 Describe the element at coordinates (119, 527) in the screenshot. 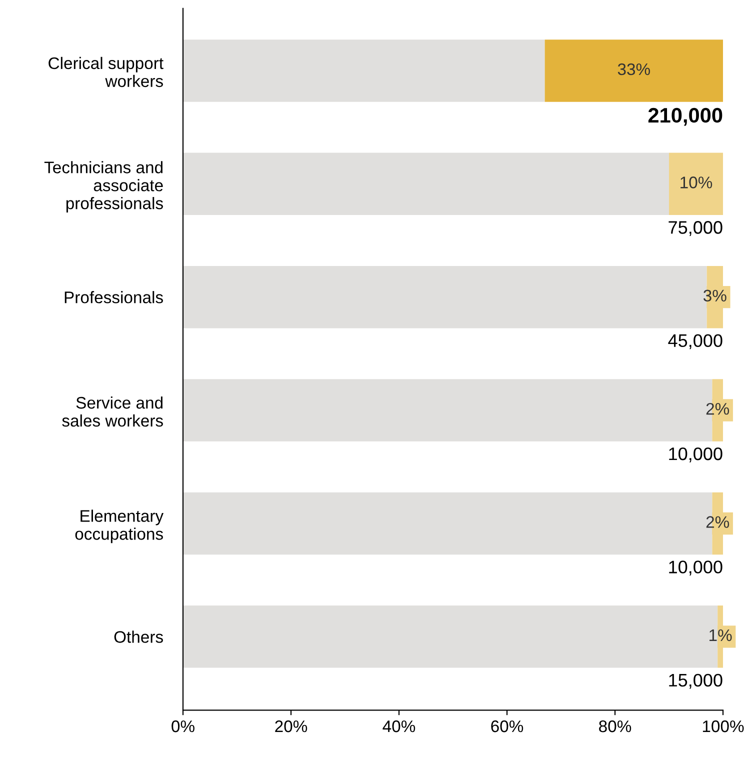

I see `y-tick-label: Elementary occupations` at that location.